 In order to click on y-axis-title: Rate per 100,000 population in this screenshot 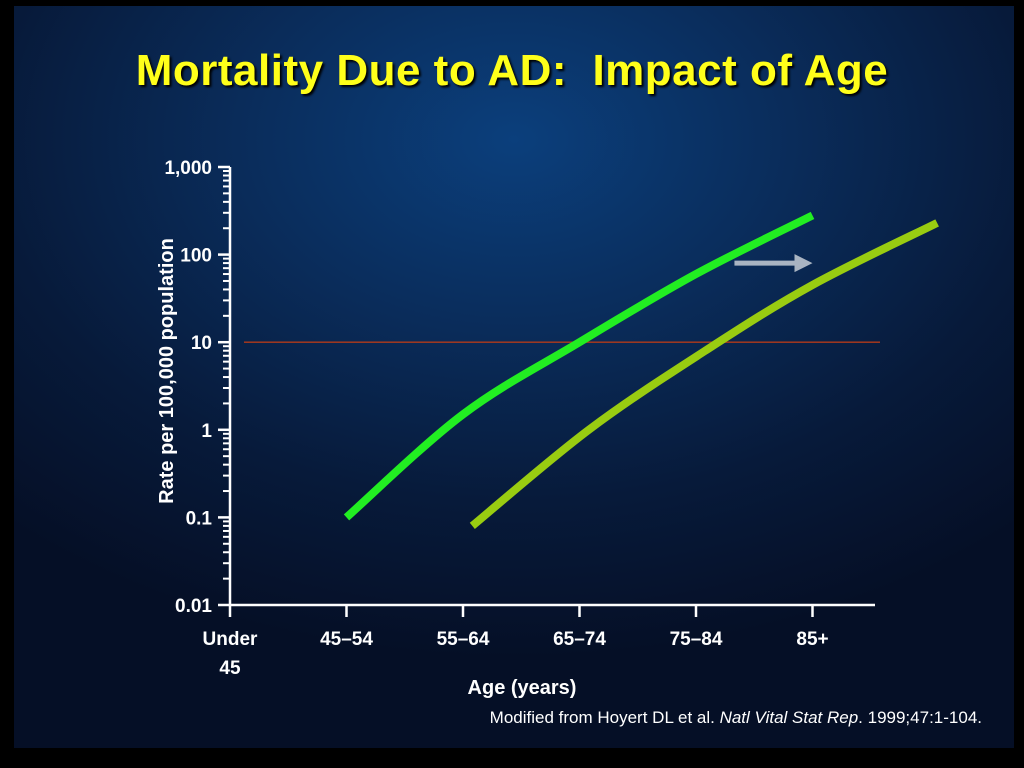, I will do `click(167, 371)`.